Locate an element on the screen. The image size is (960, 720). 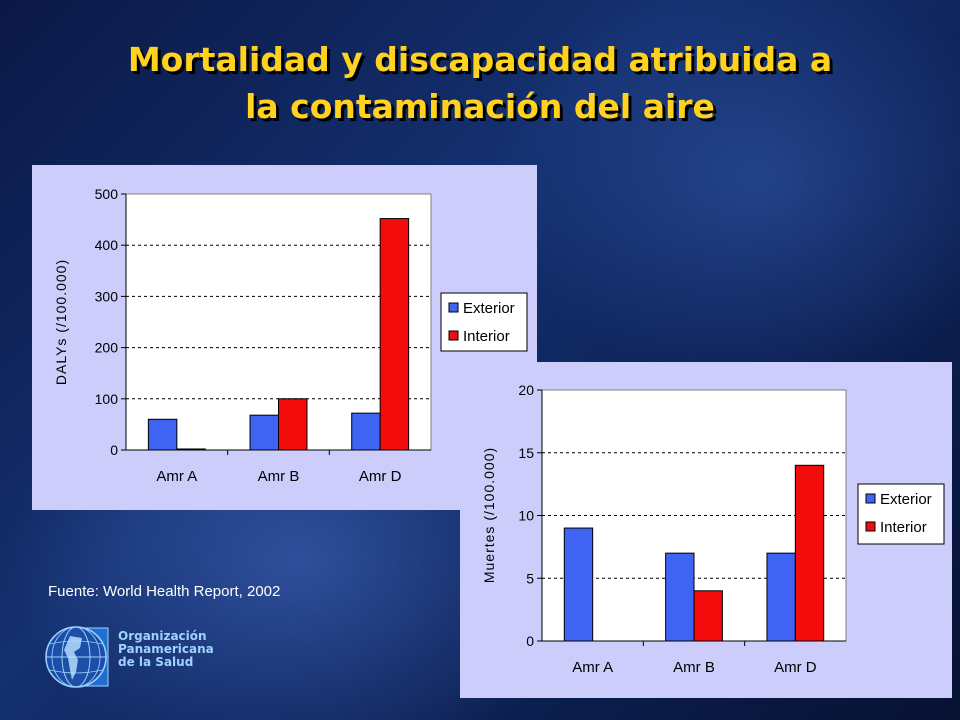
dalys-y-tick-label: 100 is located at coordinates (107, 399).